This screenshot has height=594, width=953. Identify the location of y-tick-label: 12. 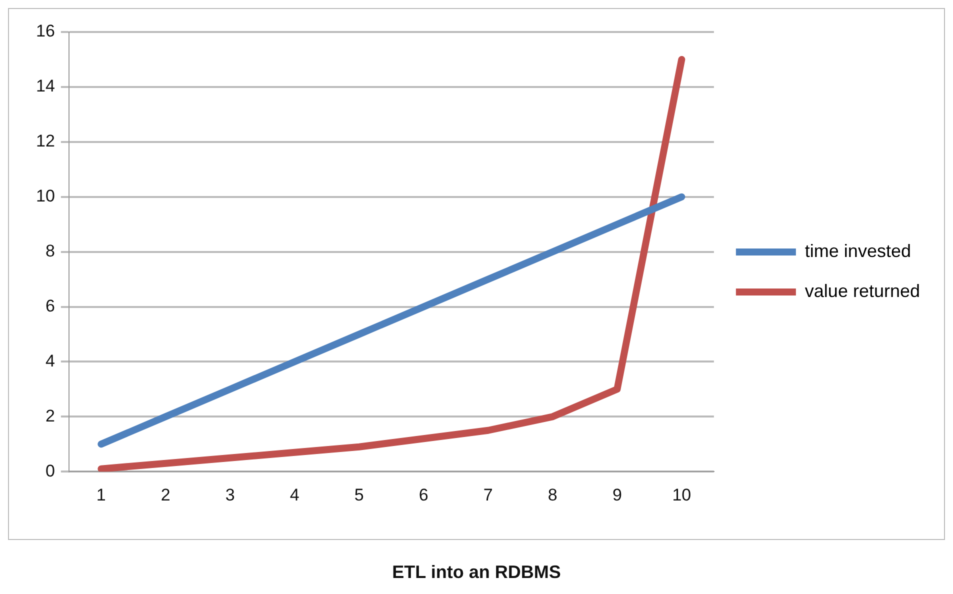
(45, 141).